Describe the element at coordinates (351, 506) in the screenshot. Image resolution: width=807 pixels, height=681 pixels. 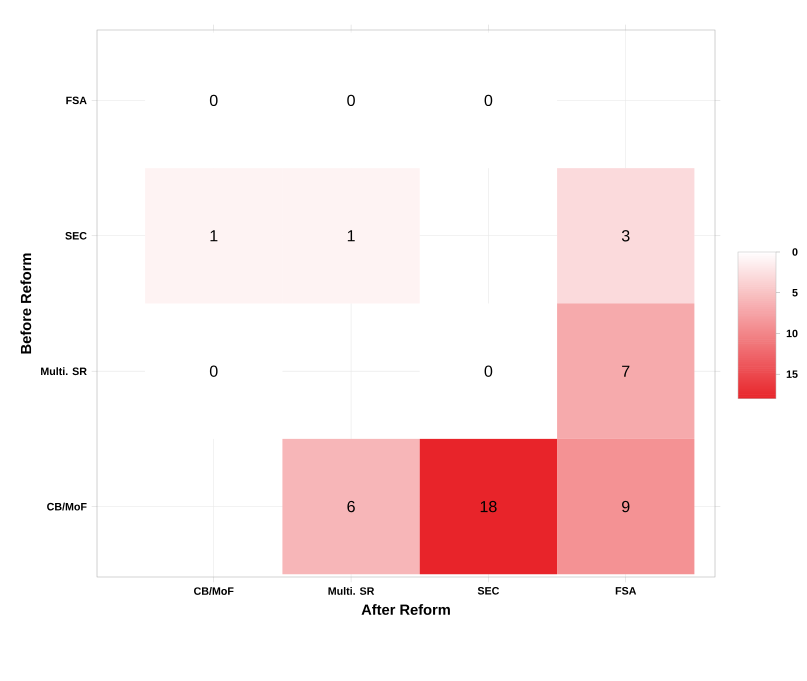
I see `data-label: 6` at that location.